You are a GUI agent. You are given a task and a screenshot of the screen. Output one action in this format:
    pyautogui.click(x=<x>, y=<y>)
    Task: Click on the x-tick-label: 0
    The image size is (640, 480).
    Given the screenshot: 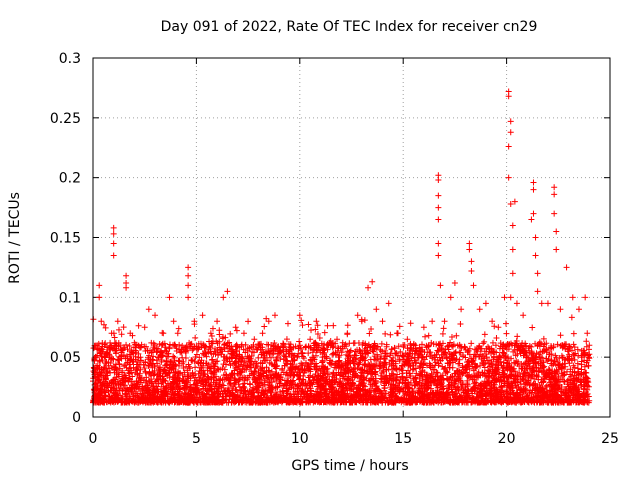 What is the action you would take?
    pyautogui.click(x=93, y=439)
    